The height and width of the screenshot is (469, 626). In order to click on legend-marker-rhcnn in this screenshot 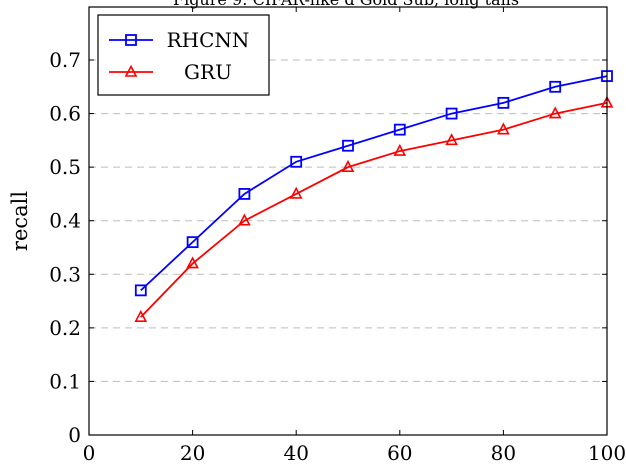, I will do `click(131, 40)`.